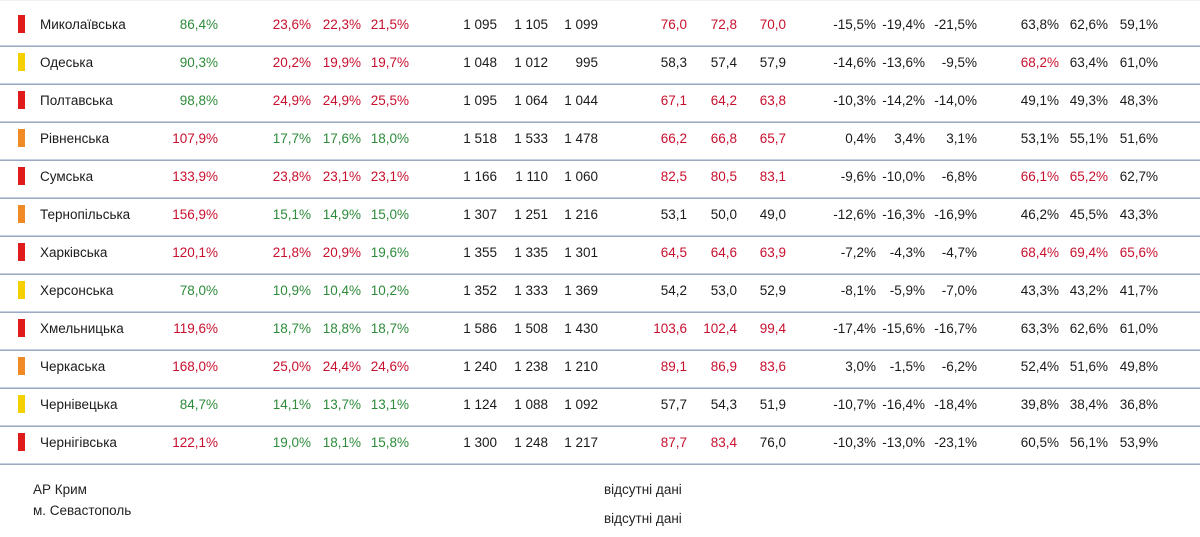 The image size is (1200, 537). I want to click on group1-value: 24,9%, so click(341, 100).